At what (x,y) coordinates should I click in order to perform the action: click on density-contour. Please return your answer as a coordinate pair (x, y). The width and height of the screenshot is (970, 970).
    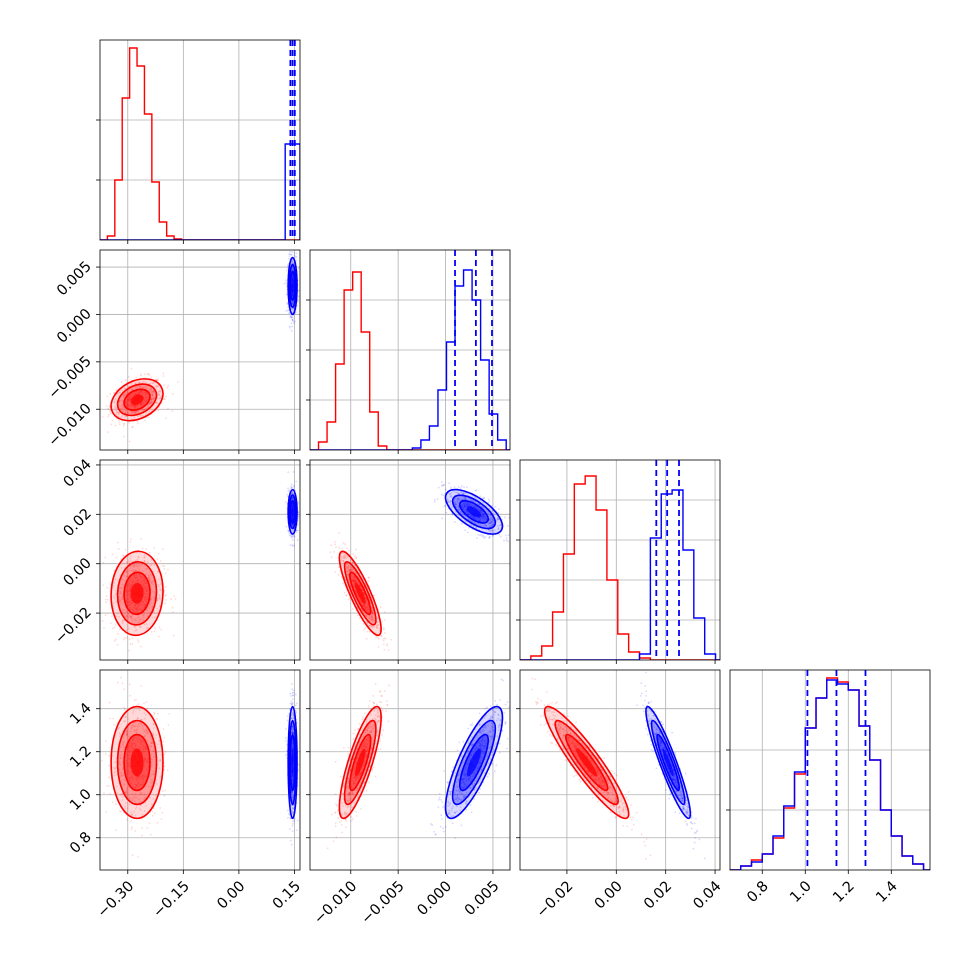
    Looking at the image, I should click on (292, 512).